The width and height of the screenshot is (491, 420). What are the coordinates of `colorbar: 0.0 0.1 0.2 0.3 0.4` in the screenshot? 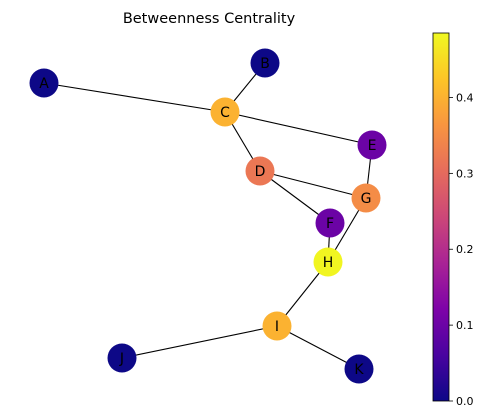 It's located at (453, 220).